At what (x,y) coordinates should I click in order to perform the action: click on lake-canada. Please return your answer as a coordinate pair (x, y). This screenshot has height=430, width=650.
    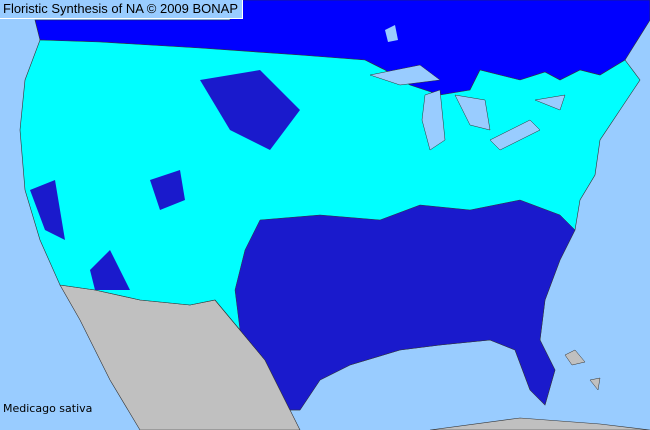
    Looking at the image, I should click on (391, 33).